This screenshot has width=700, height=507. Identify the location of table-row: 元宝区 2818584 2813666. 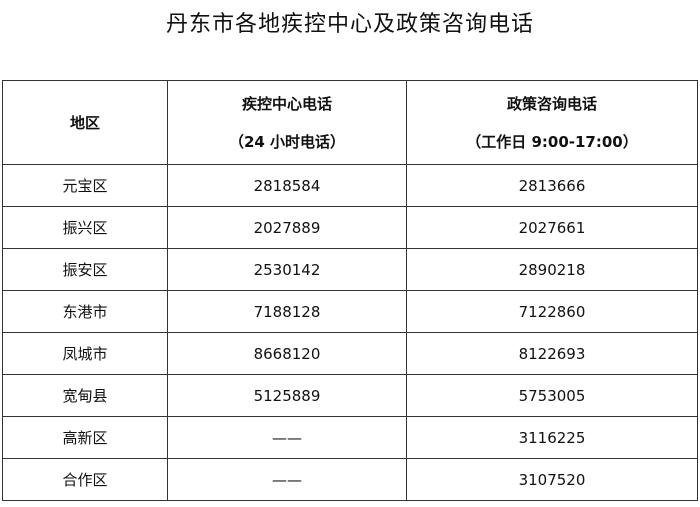
(350, 185).